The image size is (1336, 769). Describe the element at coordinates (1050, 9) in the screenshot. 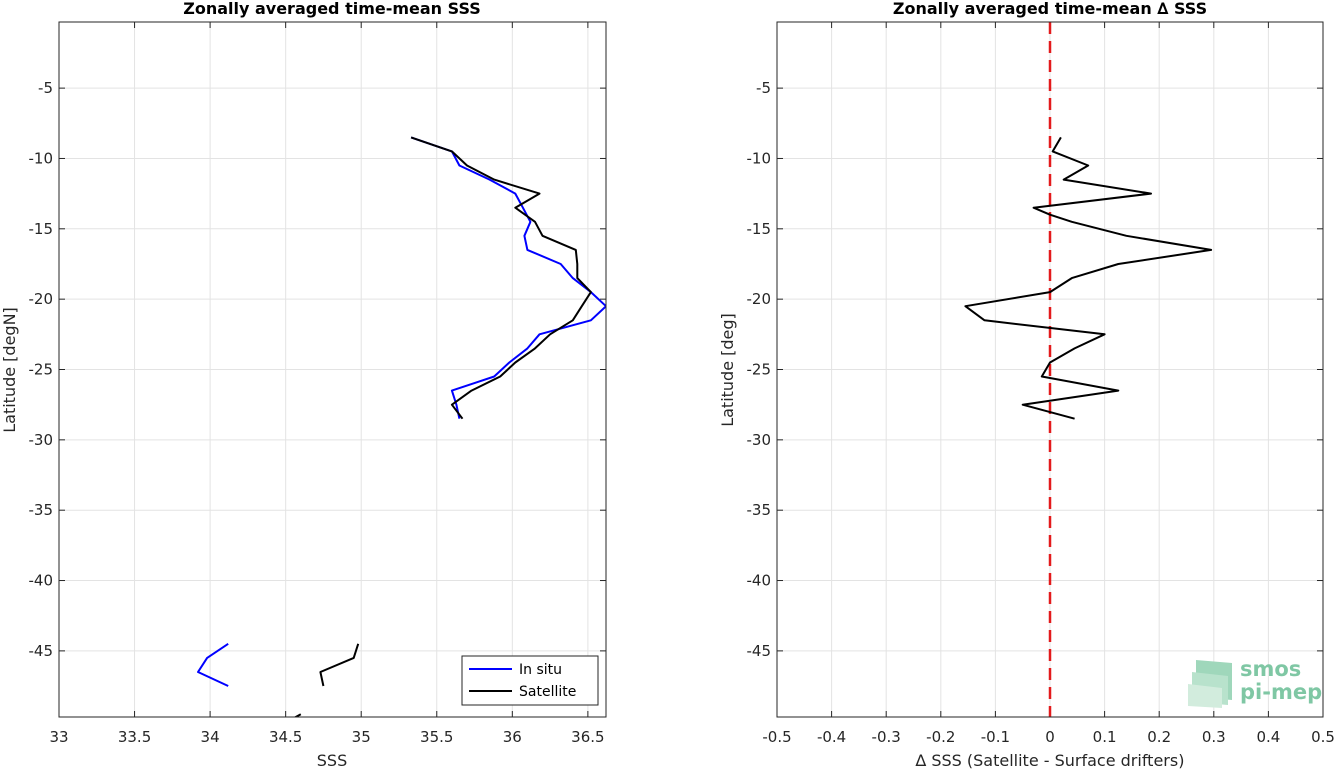

I see `chart-title: Zonally averaged time-mean ∆ SSS` at that location.